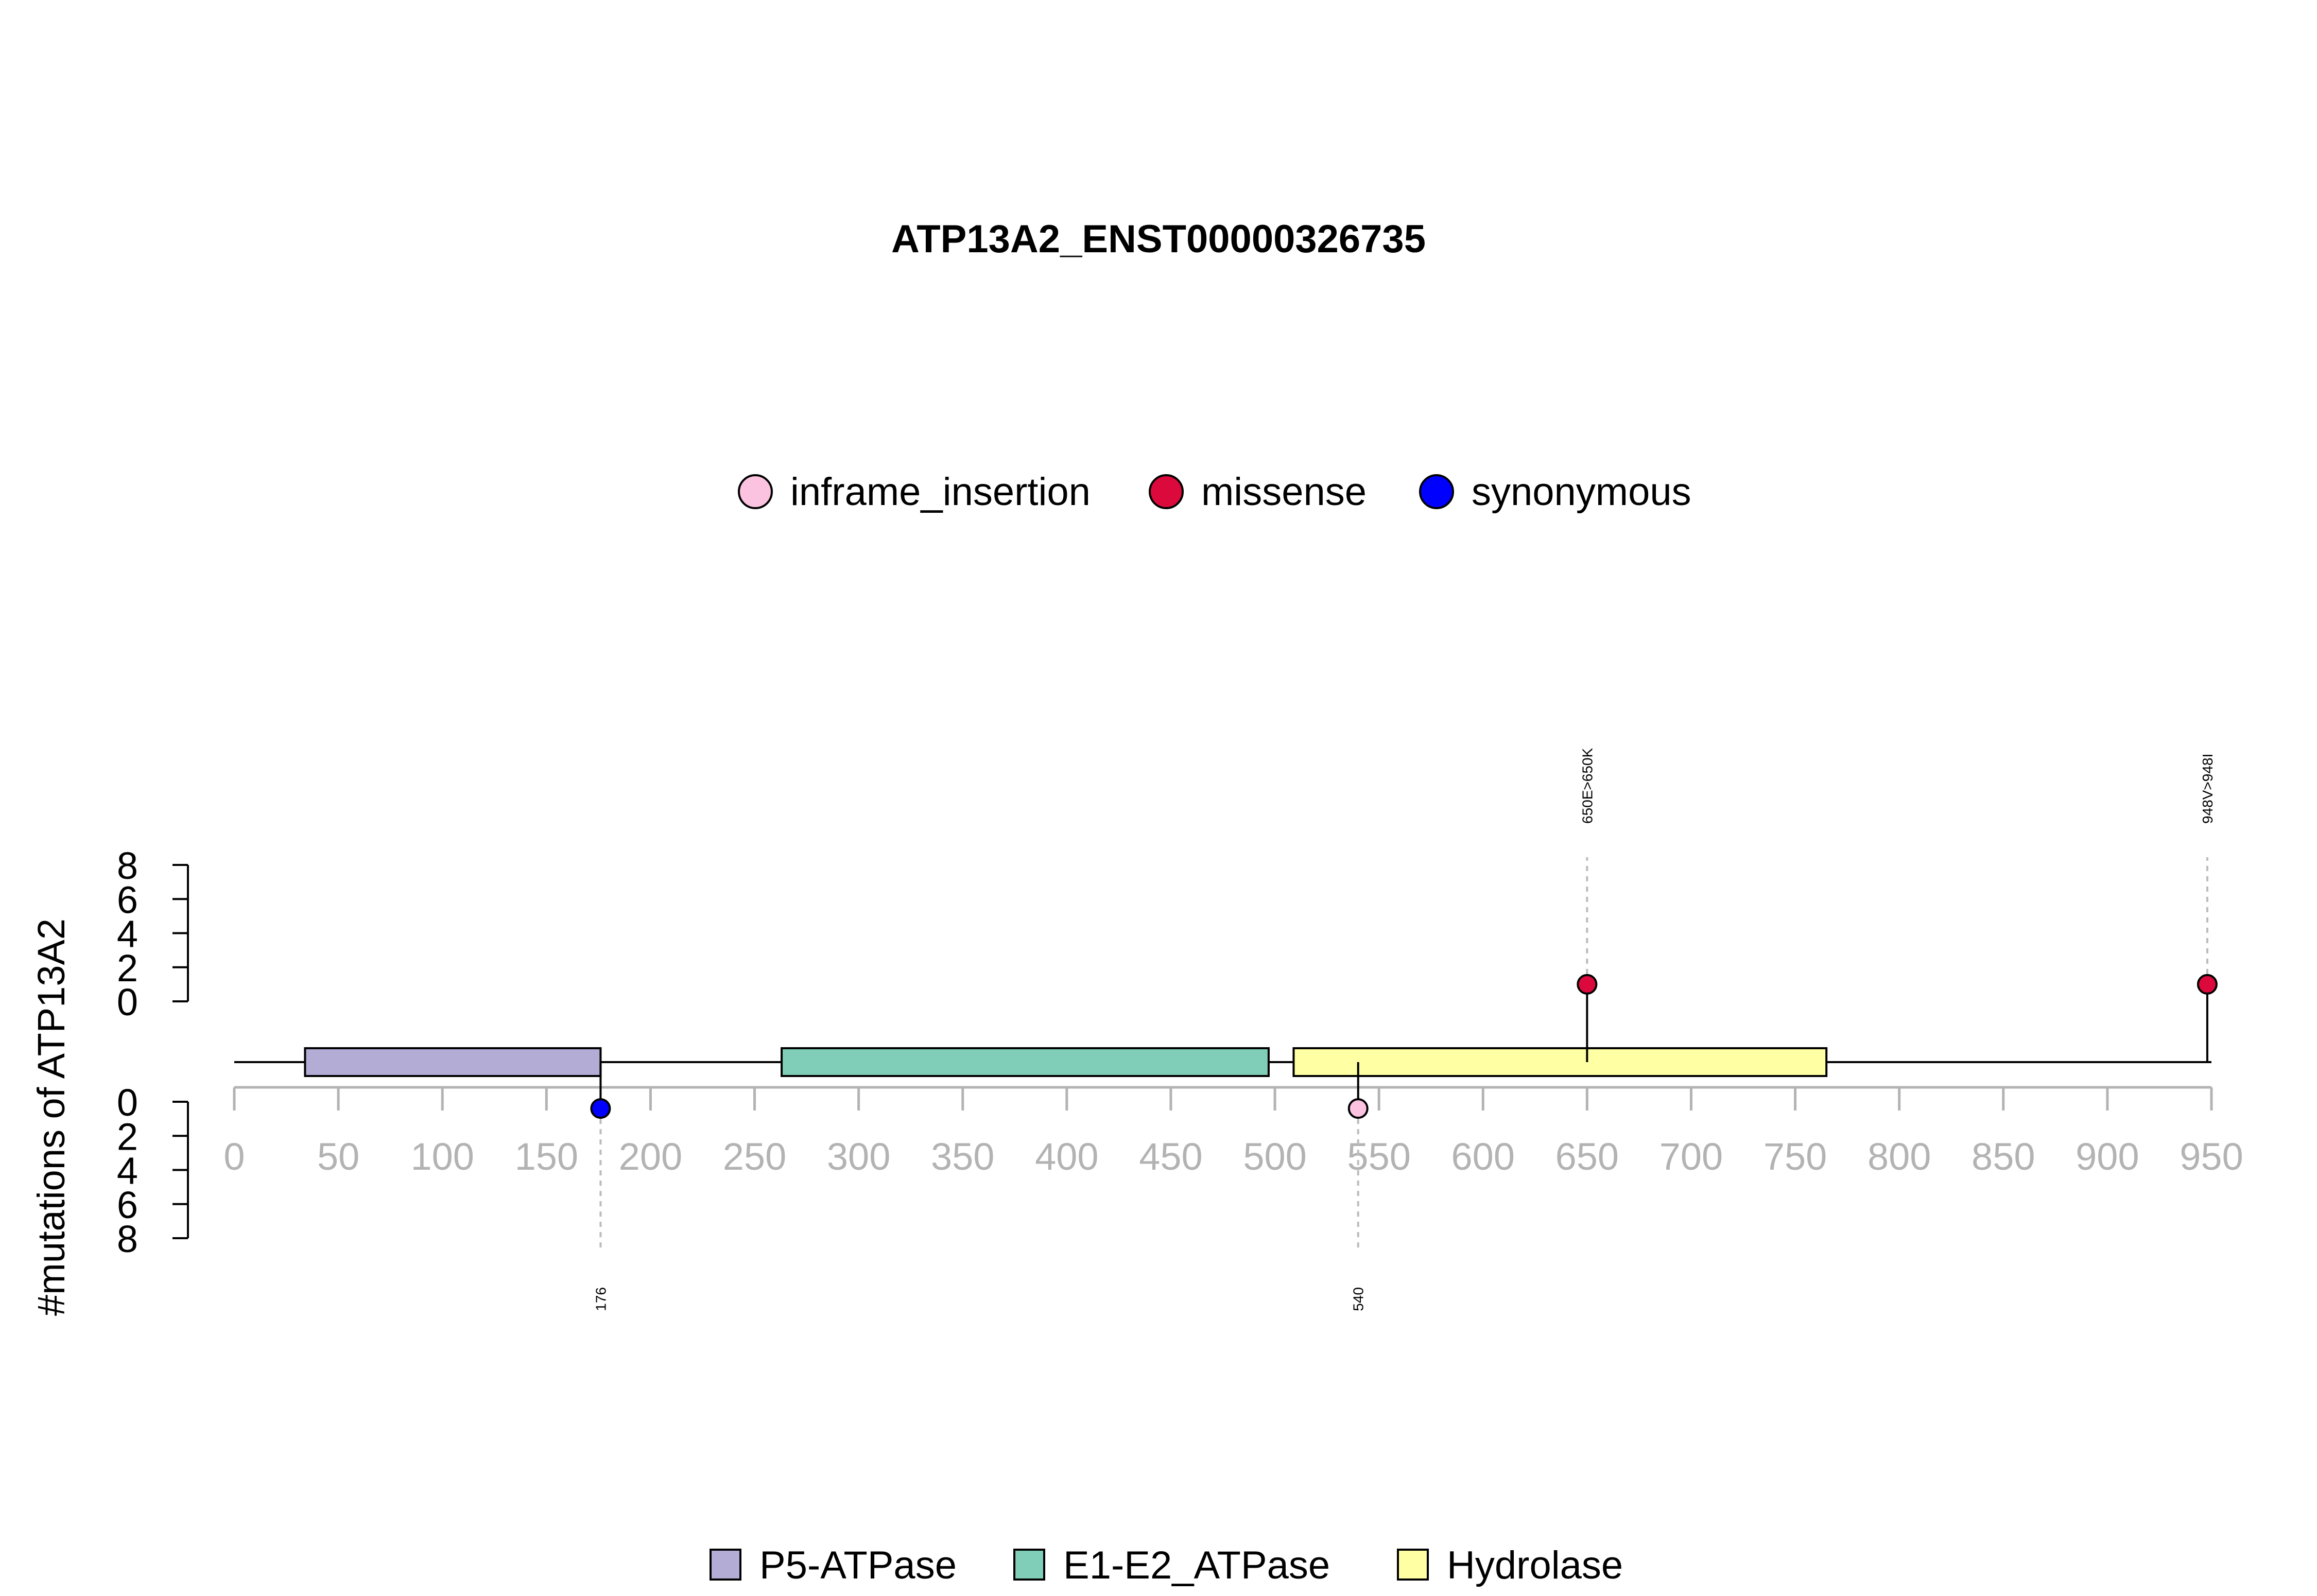 Image resolution: width=2317 pixels, height=1596 pixels. Describe the element at coordinates (1899, 1157) in the screenshot. I see `x-tick-label: 800` at that location.